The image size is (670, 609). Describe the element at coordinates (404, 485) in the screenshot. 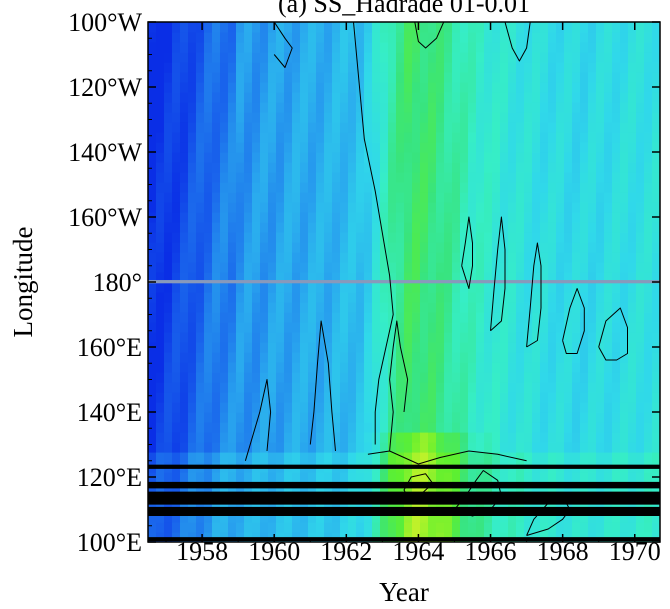

I see `masked-band` at that location.